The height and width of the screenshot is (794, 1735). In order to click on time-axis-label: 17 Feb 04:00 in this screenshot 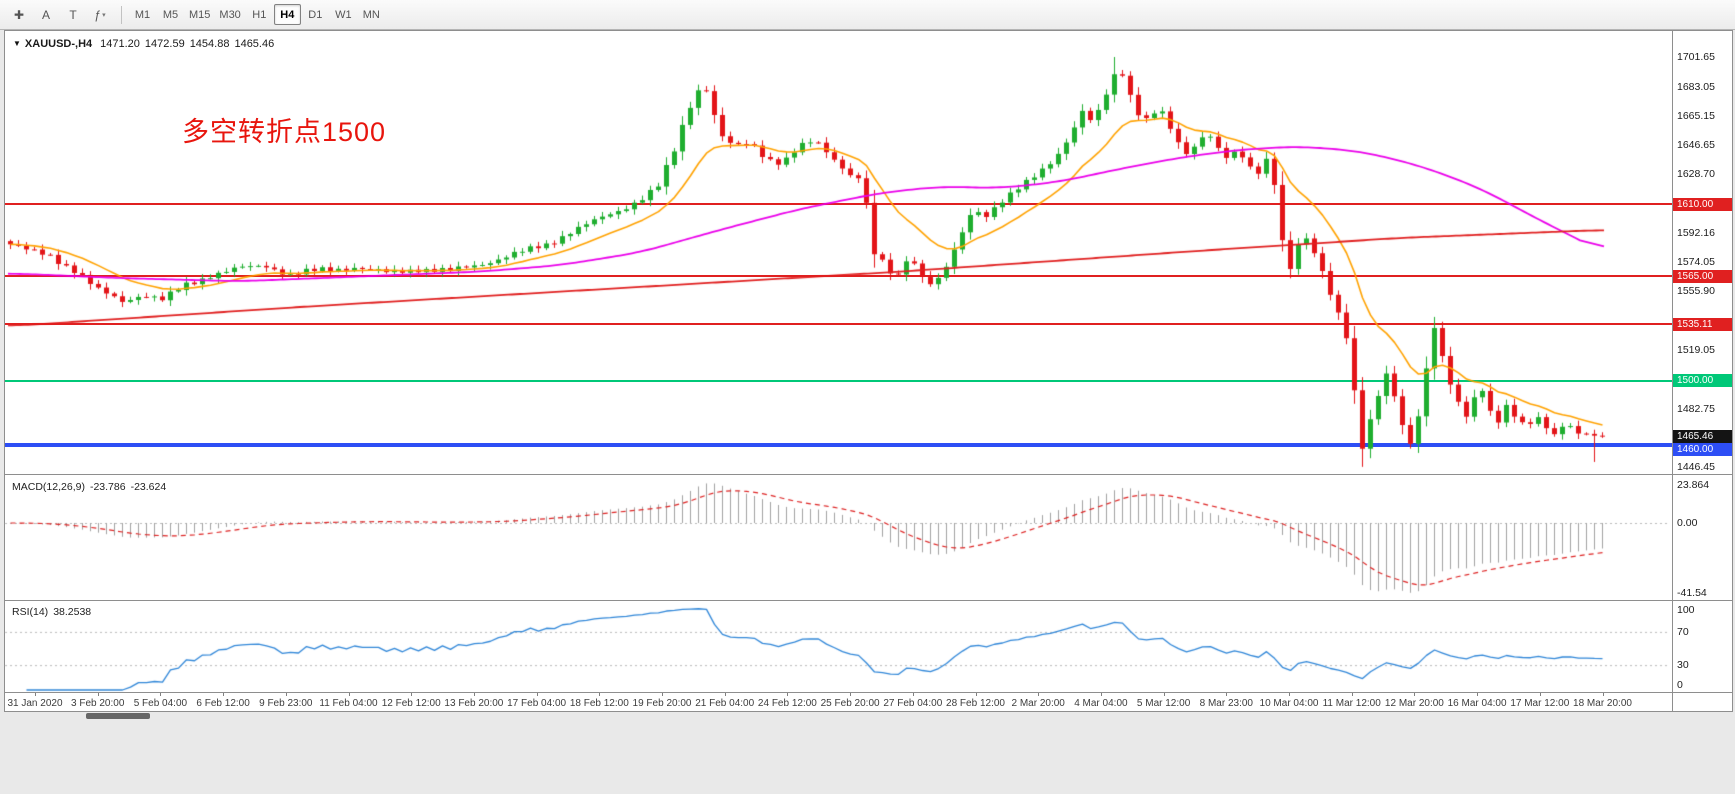, I will do `click(537, 703)`.